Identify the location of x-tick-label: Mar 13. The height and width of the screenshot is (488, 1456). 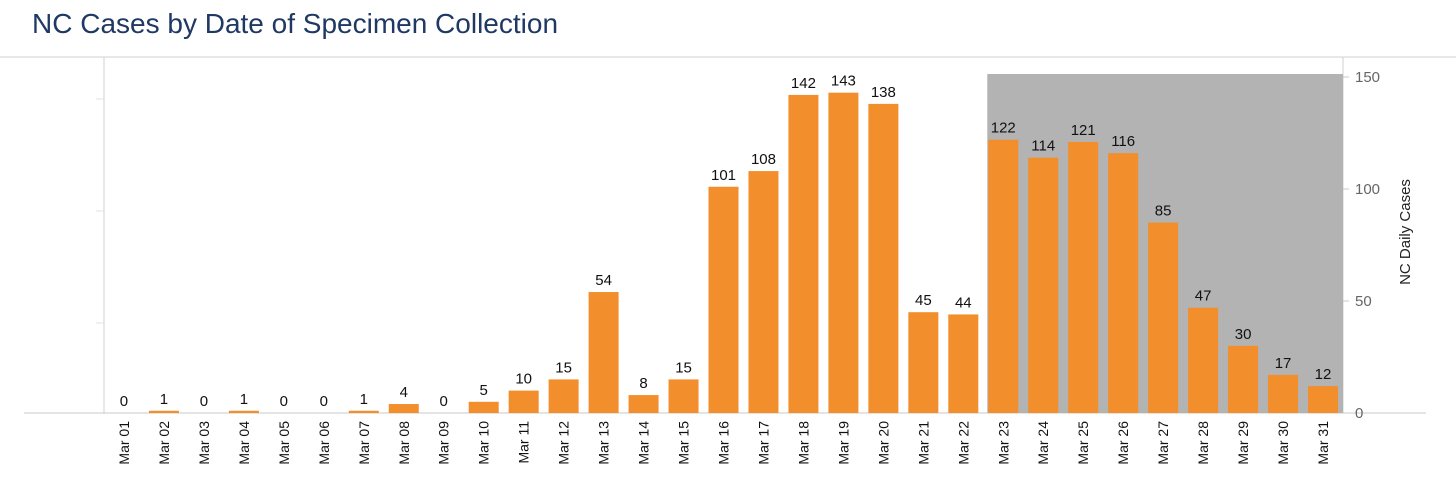
(604, 443).